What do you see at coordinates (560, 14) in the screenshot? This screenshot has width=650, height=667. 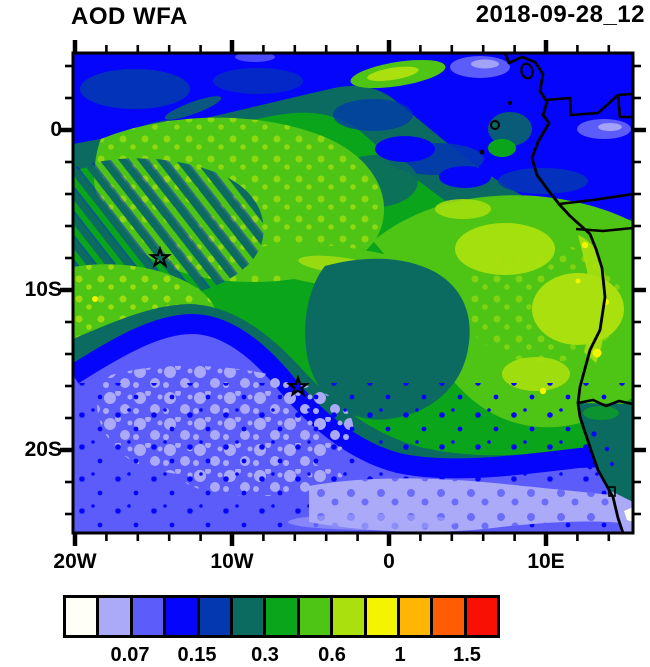 I see `datetime-label: 2018-09-28_12` at bounding box center [560, 14].